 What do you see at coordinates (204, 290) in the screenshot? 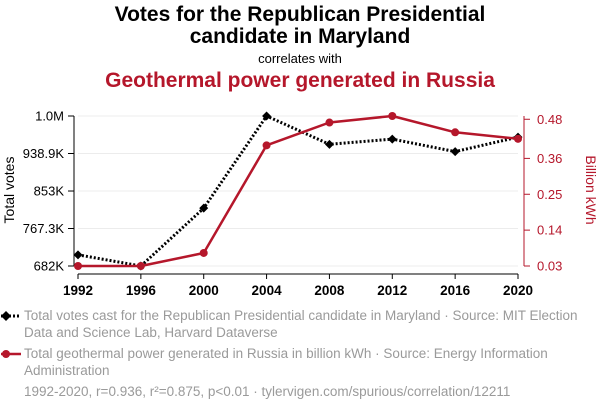
I see `x-tick-label: 2000` at bounding box center [204, 290].